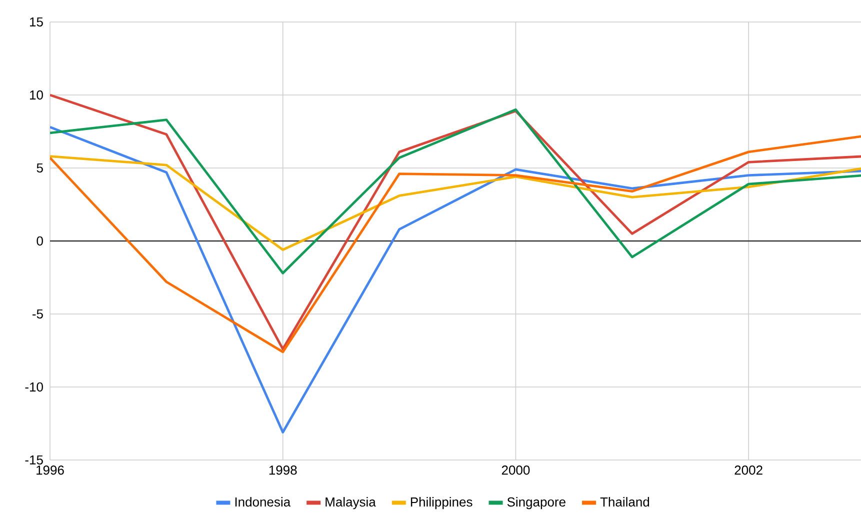 Image resolution: width=861 pixels, height=524 pixels. Describe the element at coordinates (39, 241) in the screenshot. I see `y-tick-label: 0` at that location.